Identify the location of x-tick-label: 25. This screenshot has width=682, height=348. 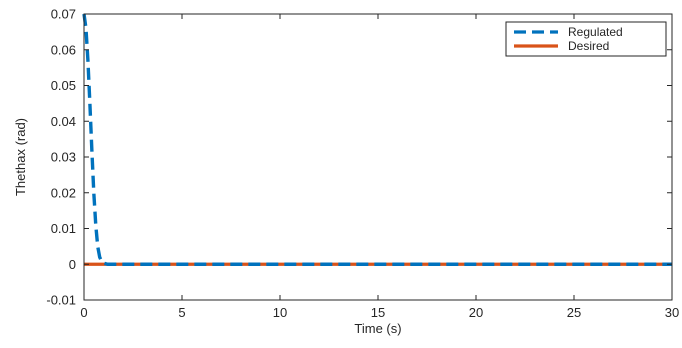
(574, 312).